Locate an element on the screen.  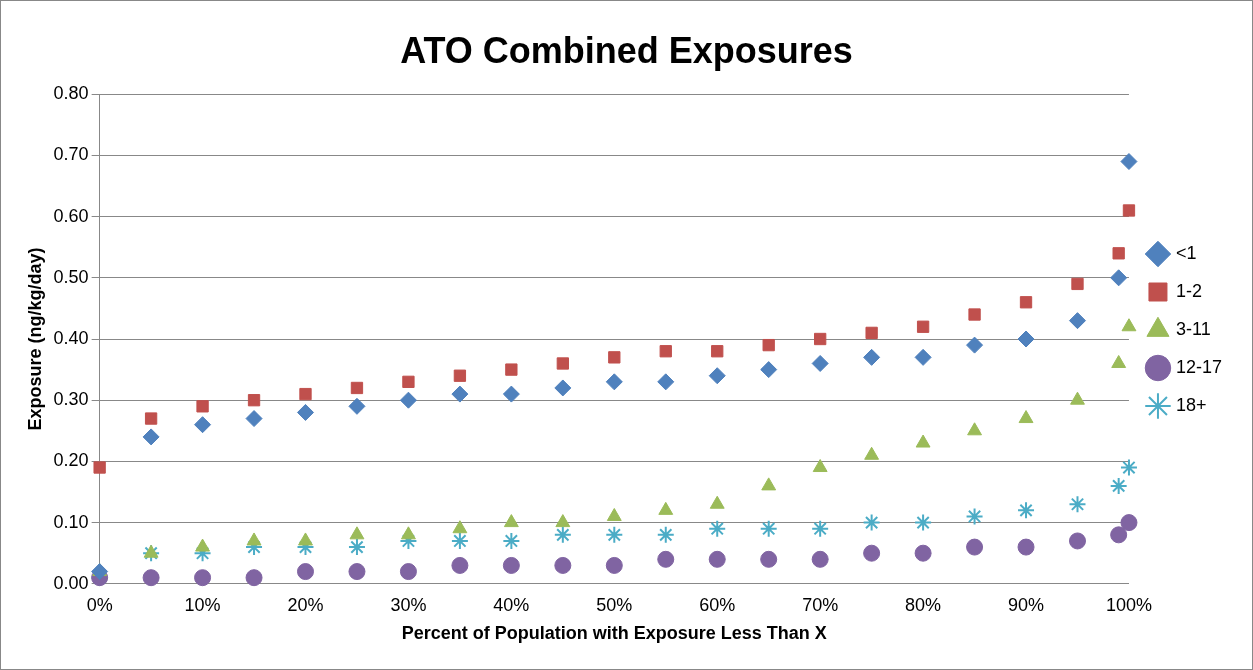
x-tick-label: 70% is located at coordinates (820, 604).